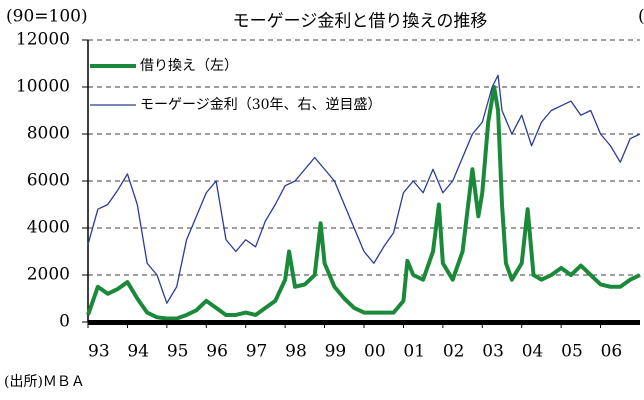 Image resolution: width=644 pixels, height=400 pixels. Describe the element at coordinates (43, 40) in the screenshot. I see `y-tick-label: 12000` at that location.